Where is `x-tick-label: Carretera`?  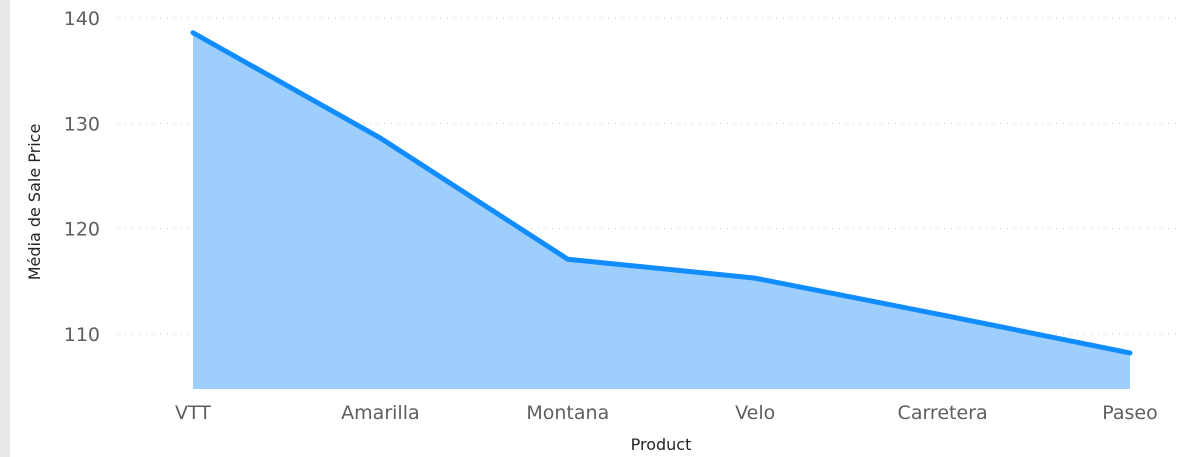 x-tick-label: Carretera is located at coordinates (943, 413).